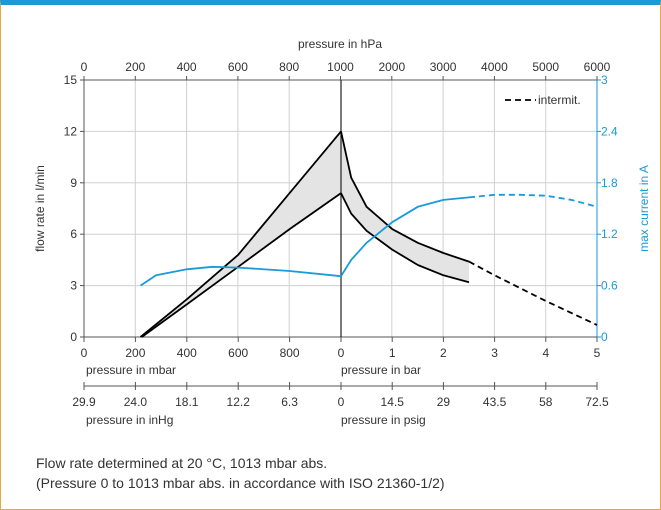 The height and width of the screenshot is (510, 661). Describe the element at coordinates (136, 402) in the screenshot. I see `inhg-tick-label: 24.0` at that location.